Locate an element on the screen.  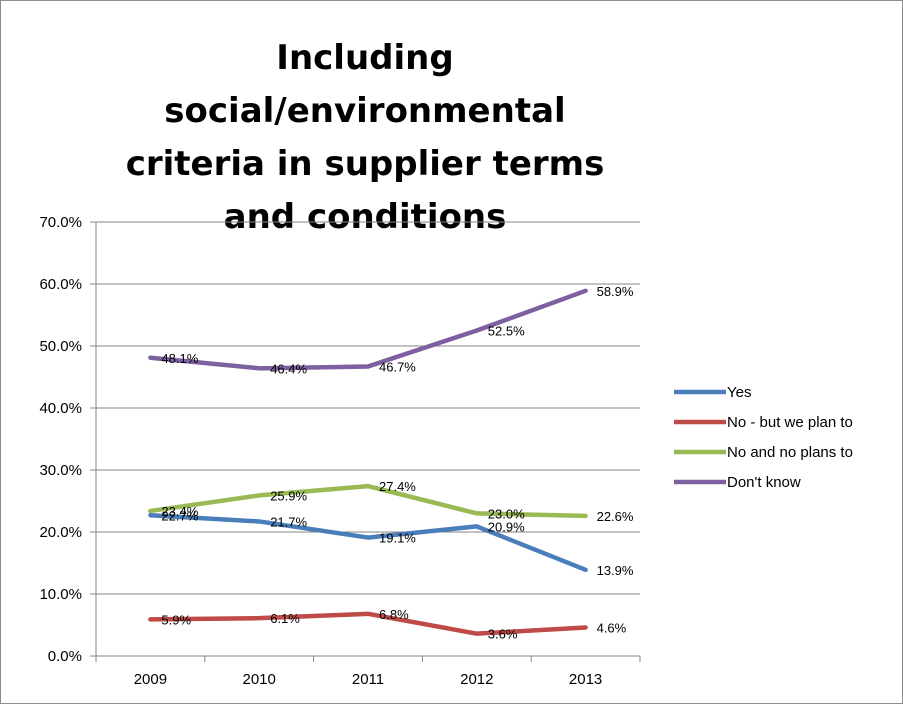
y-tick-label: 70.0% is located at coordinates (60, 222).